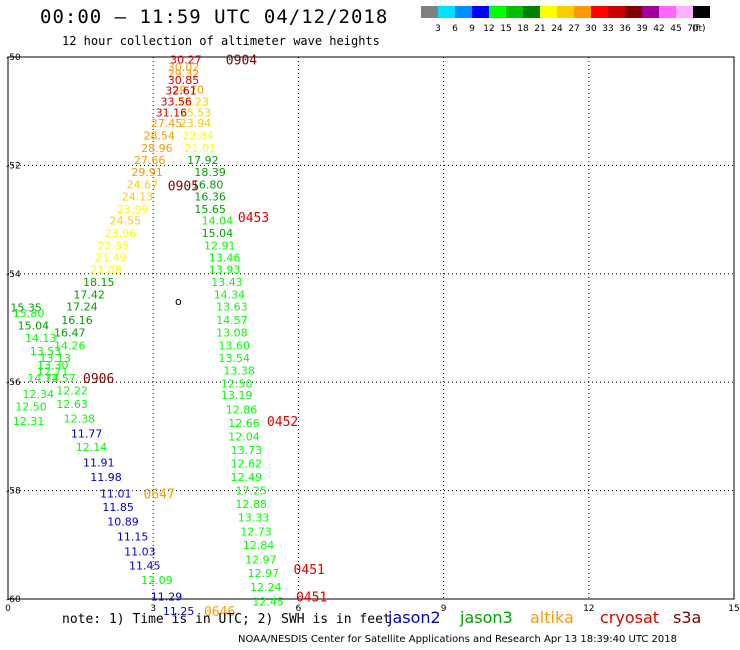 This screenshot has height=650, width=740. What do you see at coordinates (264, 573) in the screenshot?
I see `wave-height-value: 12.97` at bounding box center [264, 573].